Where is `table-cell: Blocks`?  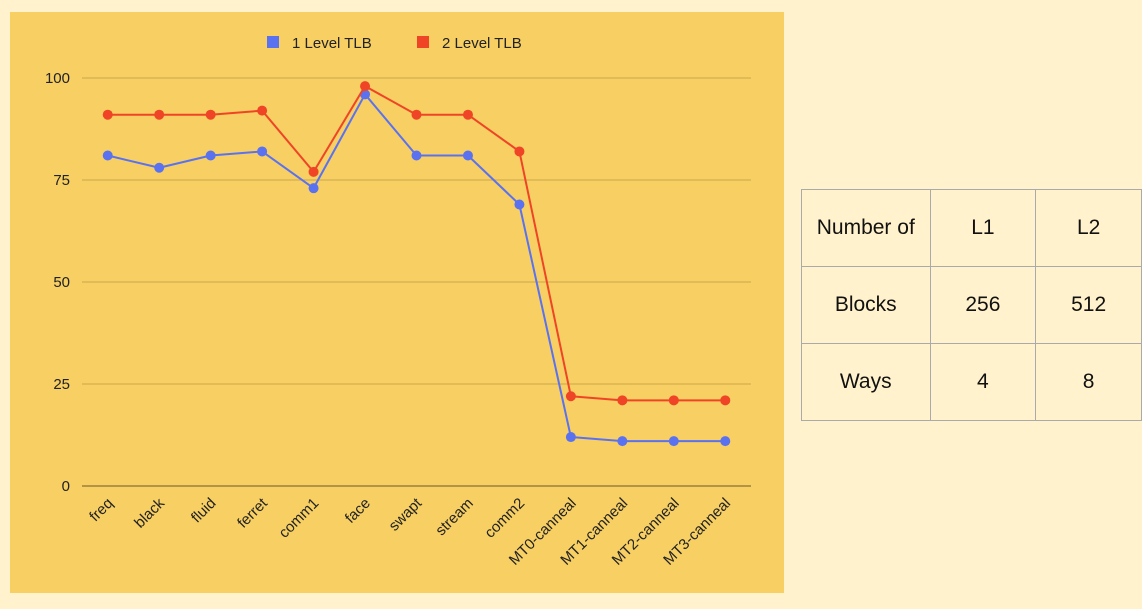
table-cell: Blocks is located at coordinates (866, 305).